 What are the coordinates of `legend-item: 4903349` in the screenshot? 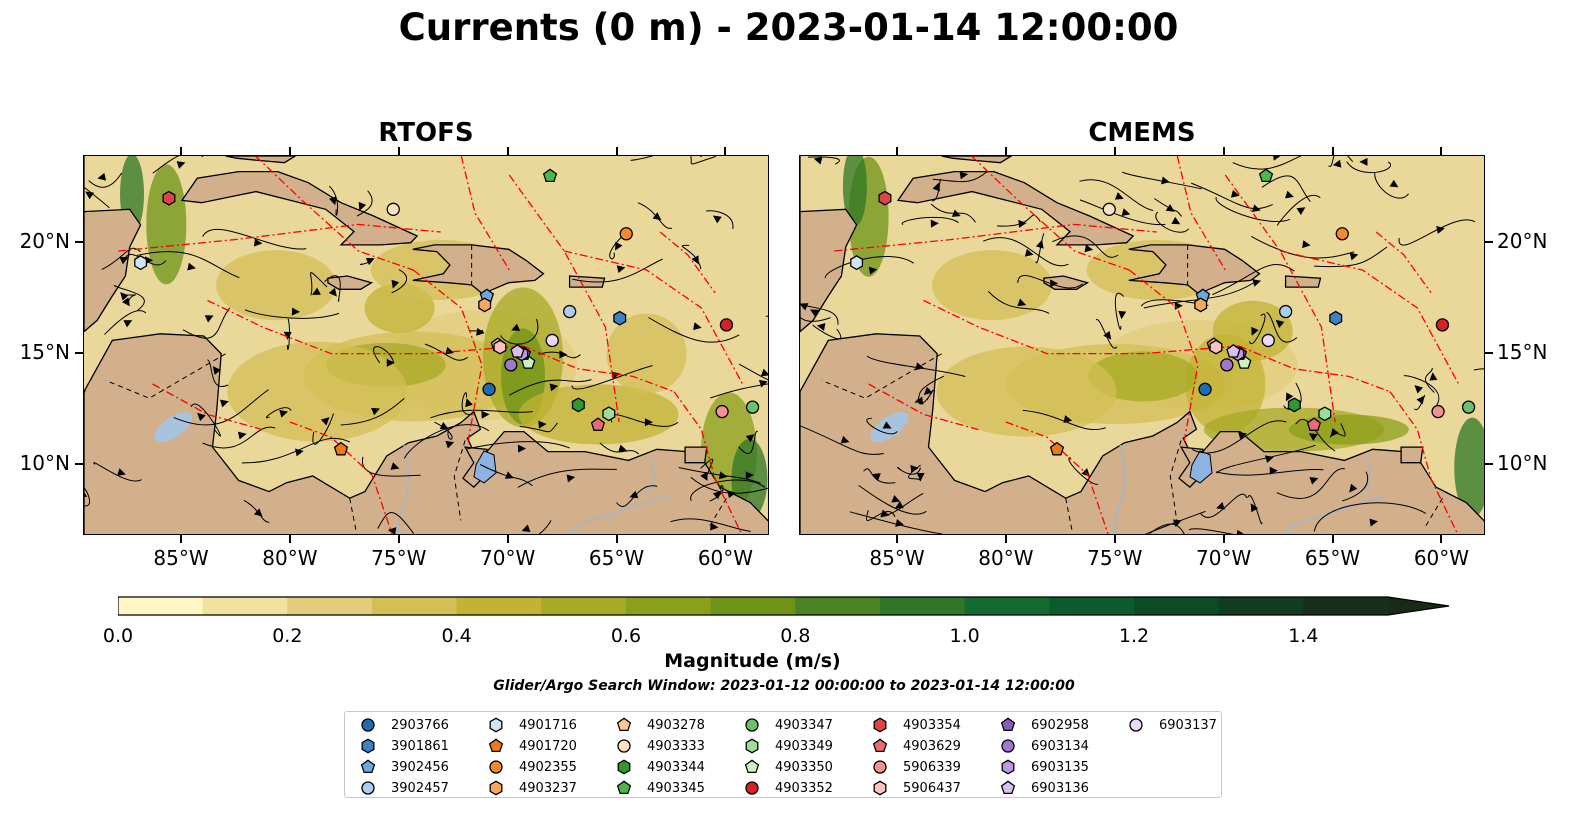 It's located at (787, 746).